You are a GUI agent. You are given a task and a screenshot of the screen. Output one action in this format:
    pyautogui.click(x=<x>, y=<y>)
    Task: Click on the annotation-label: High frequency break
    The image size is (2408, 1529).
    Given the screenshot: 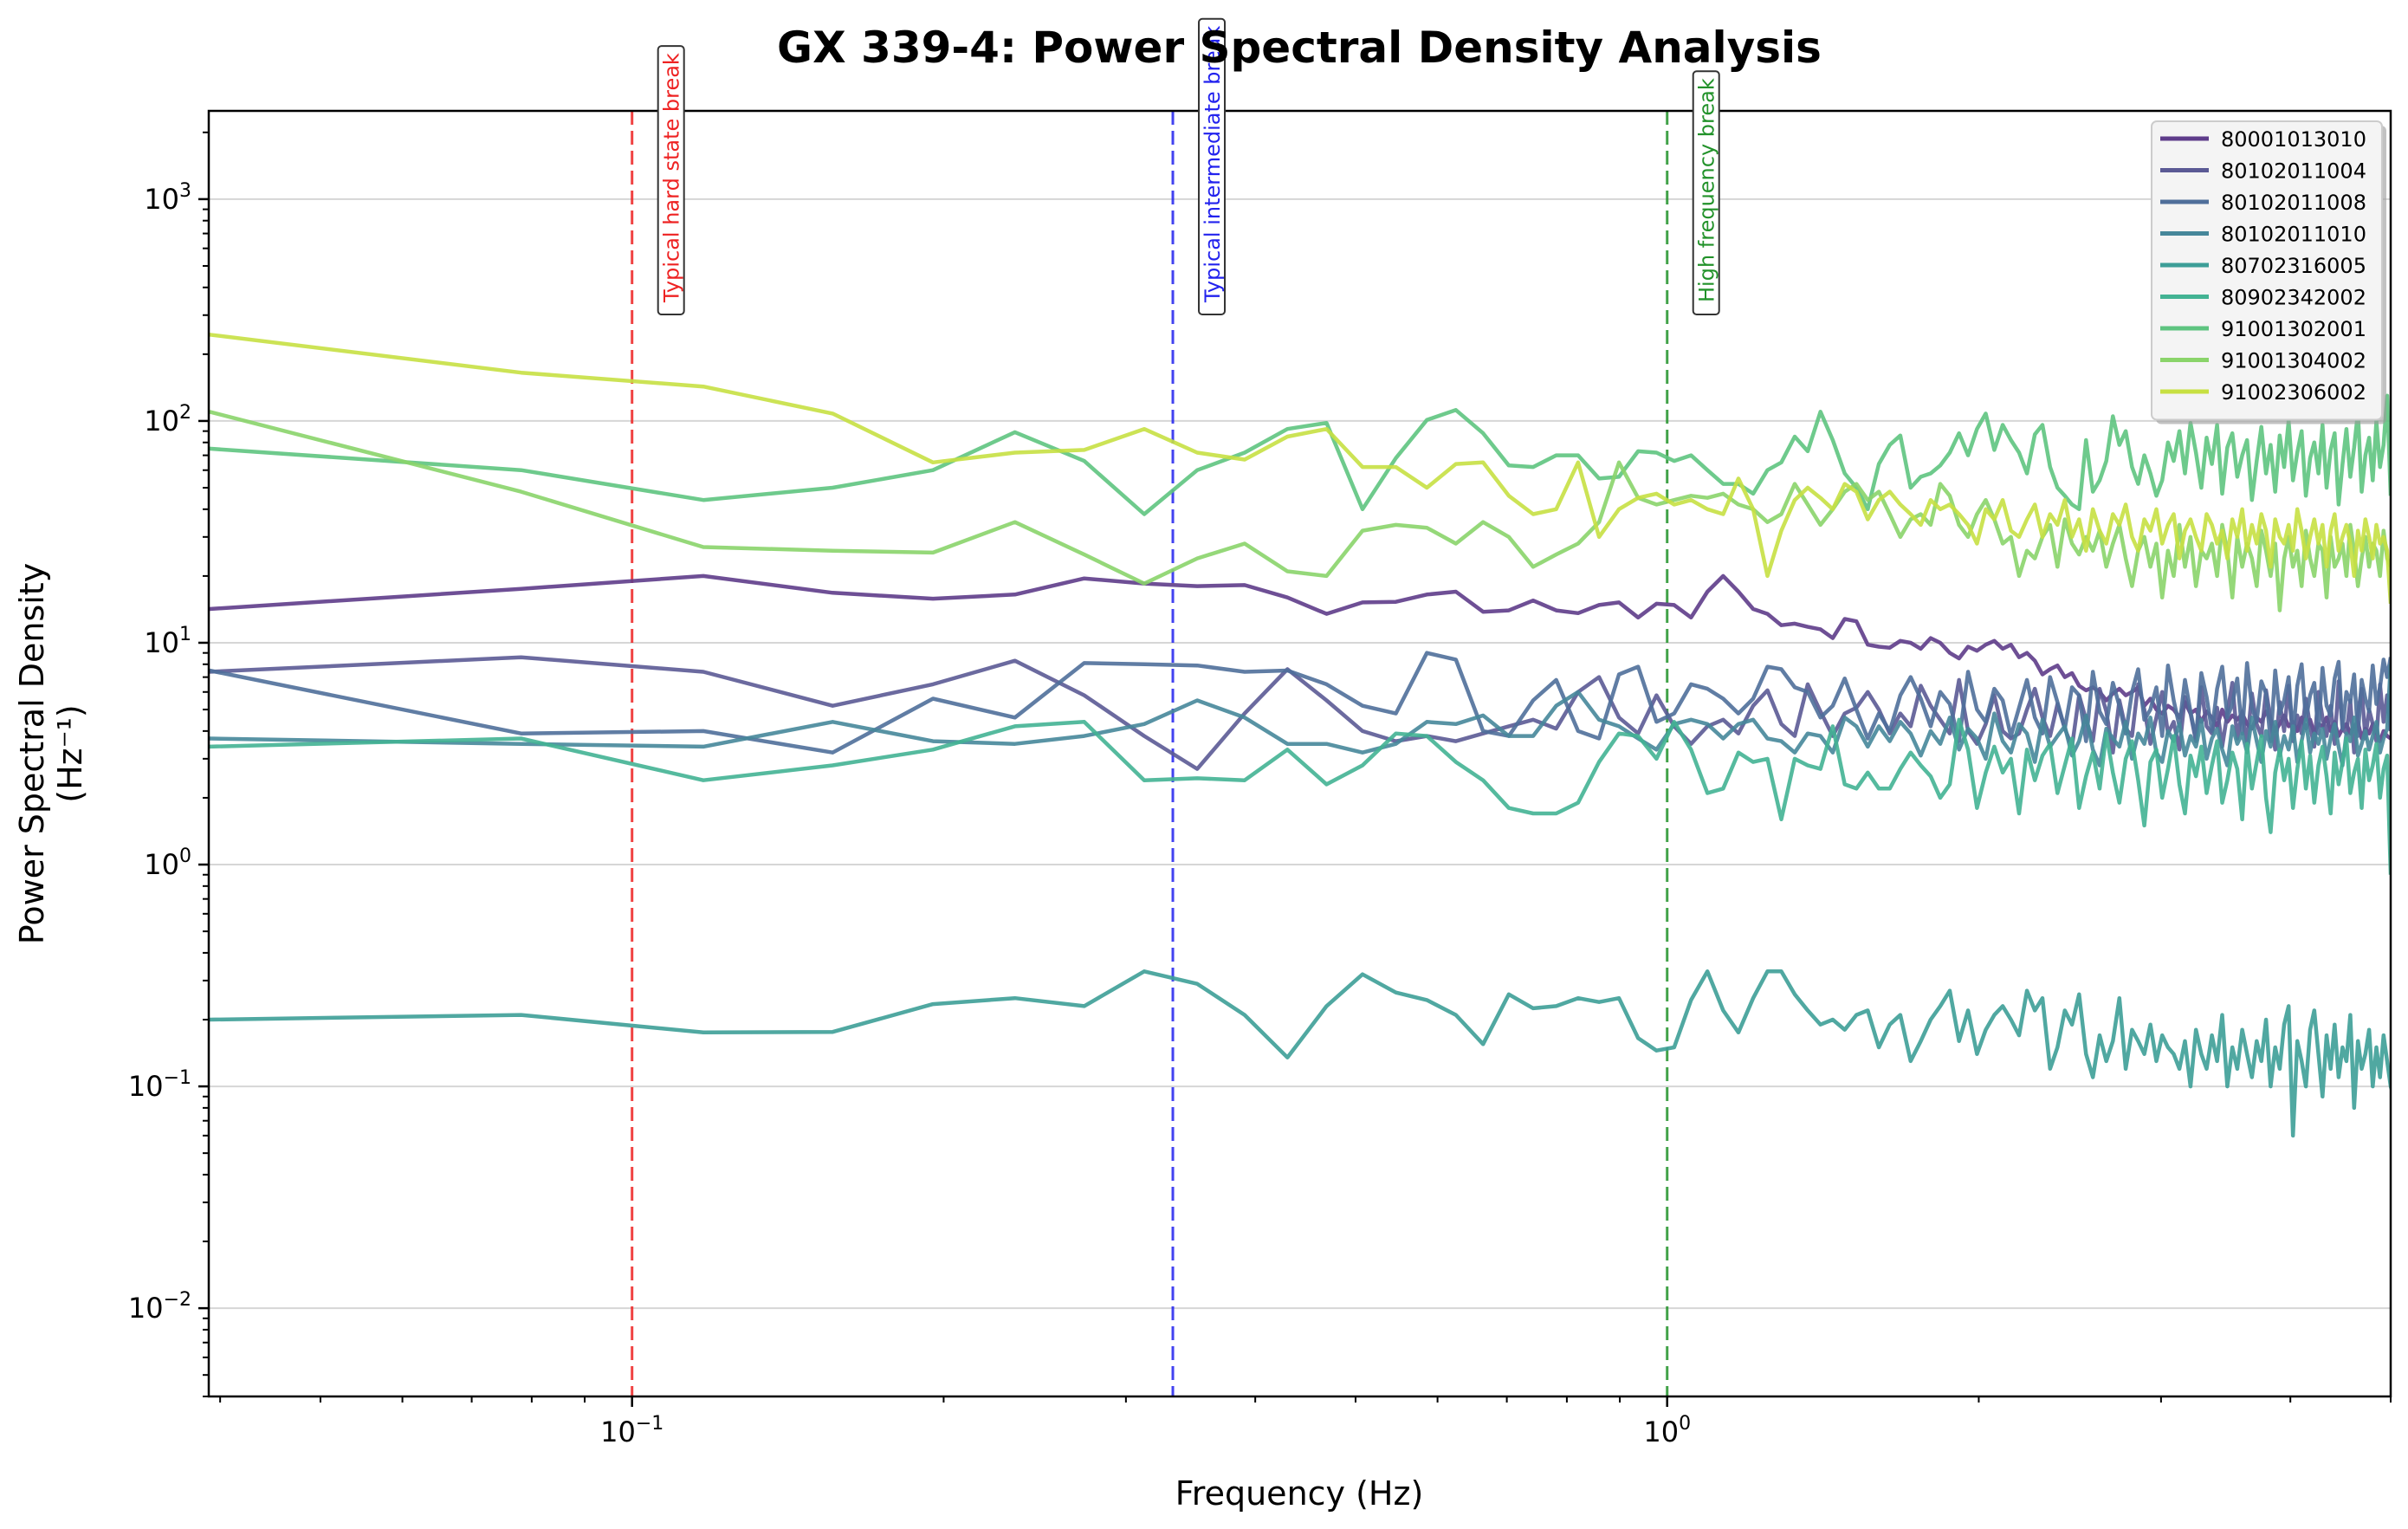 What is the action you would take?
    pyautogui.click(x=1706, y=192)
    